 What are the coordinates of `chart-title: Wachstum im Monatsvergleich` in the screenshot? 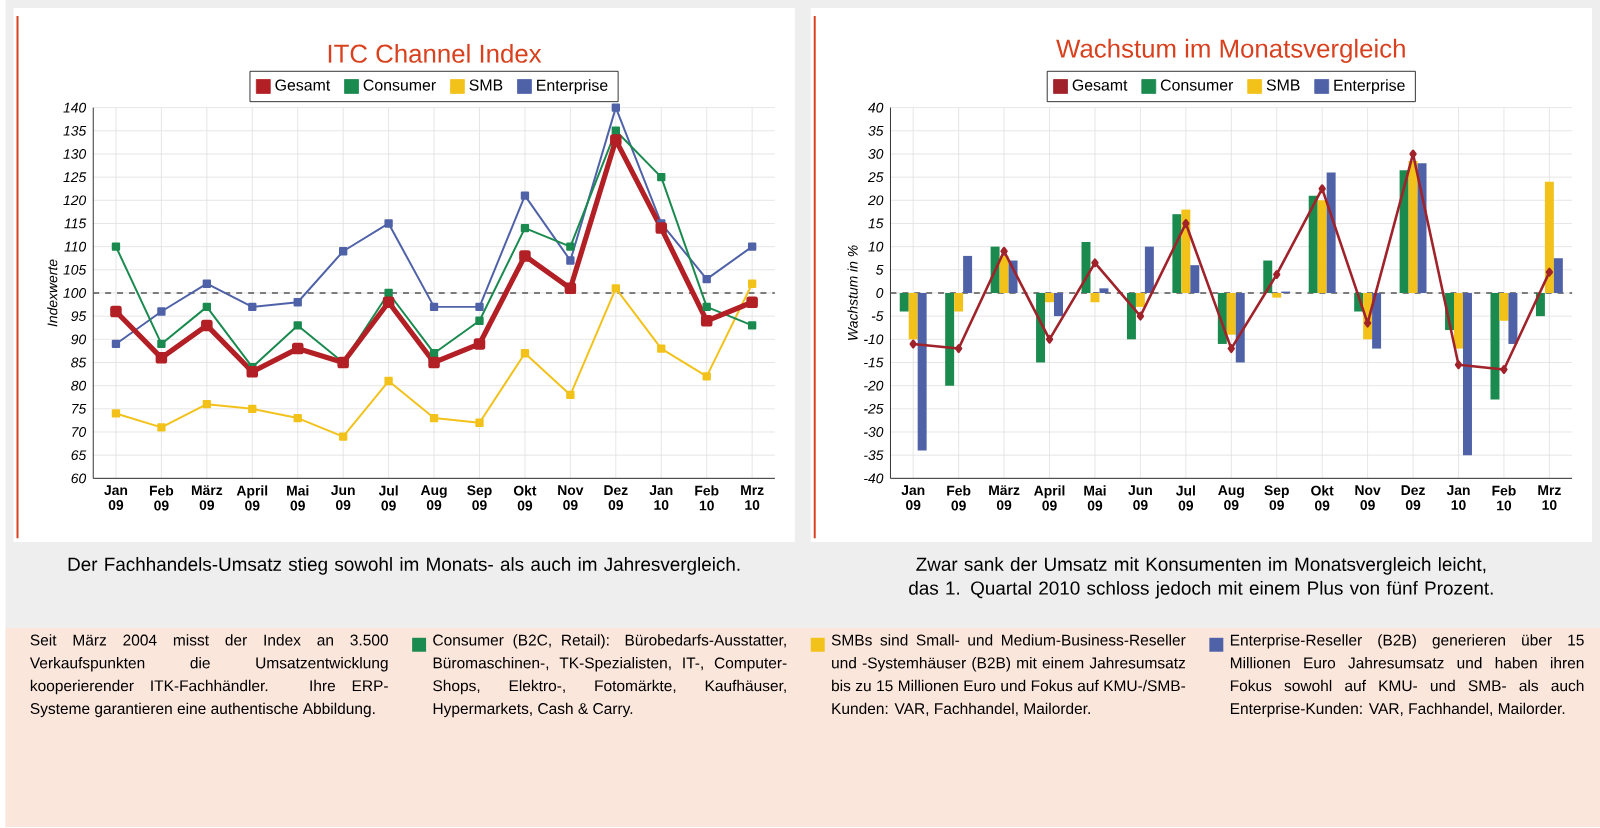 It's located at (1230, 51).